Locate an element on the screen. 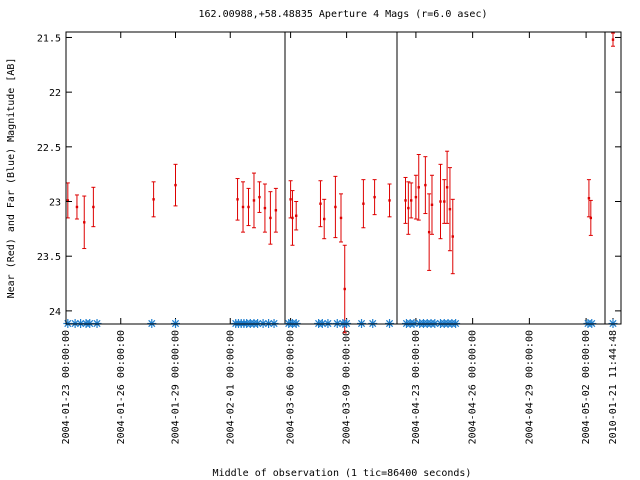 The height and width of the screenshot is (480, 640). y-tick-label: 21.5 is located at coordinates (49, 38).